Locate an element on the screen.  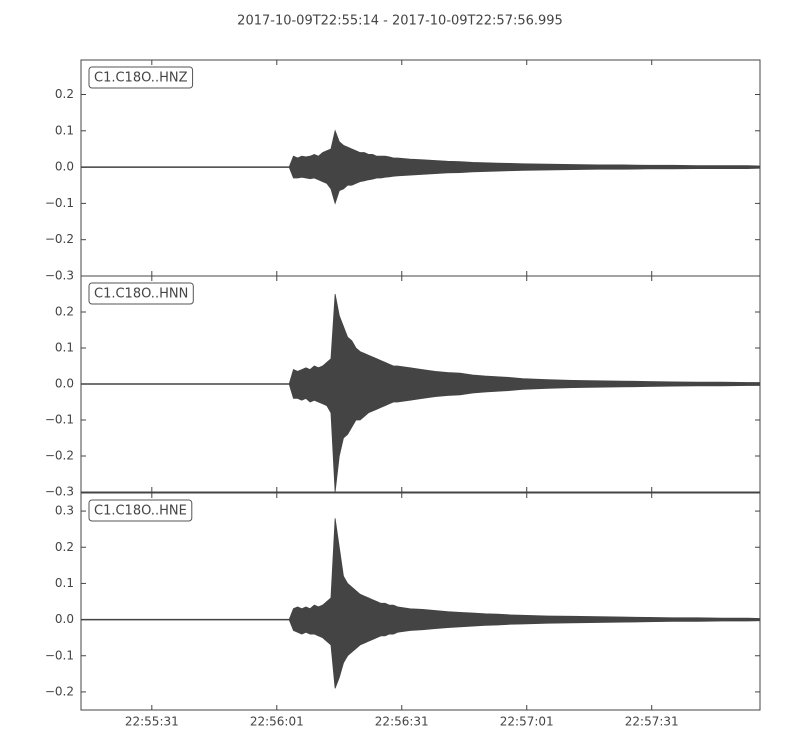
x-tick-label: 22:57:01 is located at coordinates (527, 722).